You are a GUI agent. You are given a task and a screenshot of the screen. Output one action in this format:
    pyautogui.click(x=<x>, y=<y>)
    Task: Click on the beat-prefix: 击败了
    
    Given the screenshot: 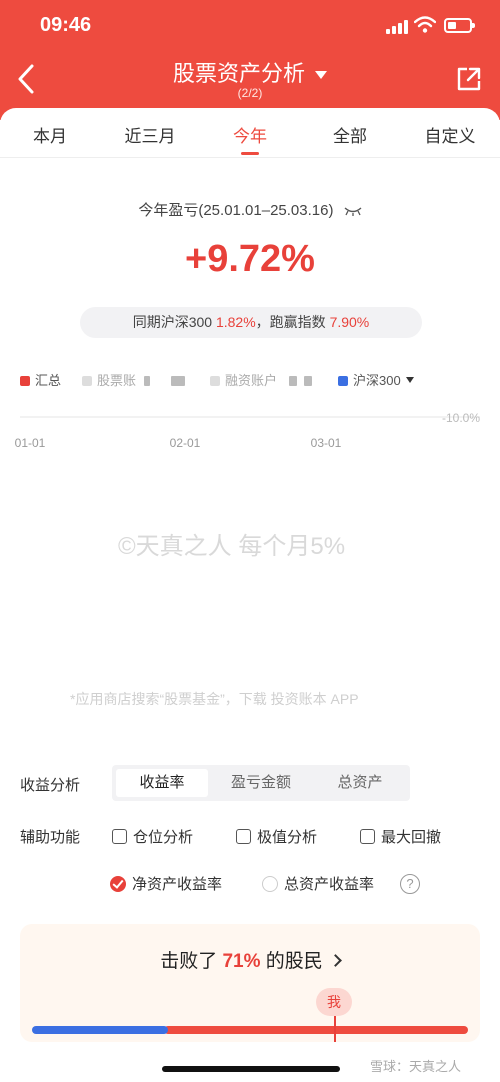 What is the action you would take?
    pyautogui.click(x=189, y=961)
    